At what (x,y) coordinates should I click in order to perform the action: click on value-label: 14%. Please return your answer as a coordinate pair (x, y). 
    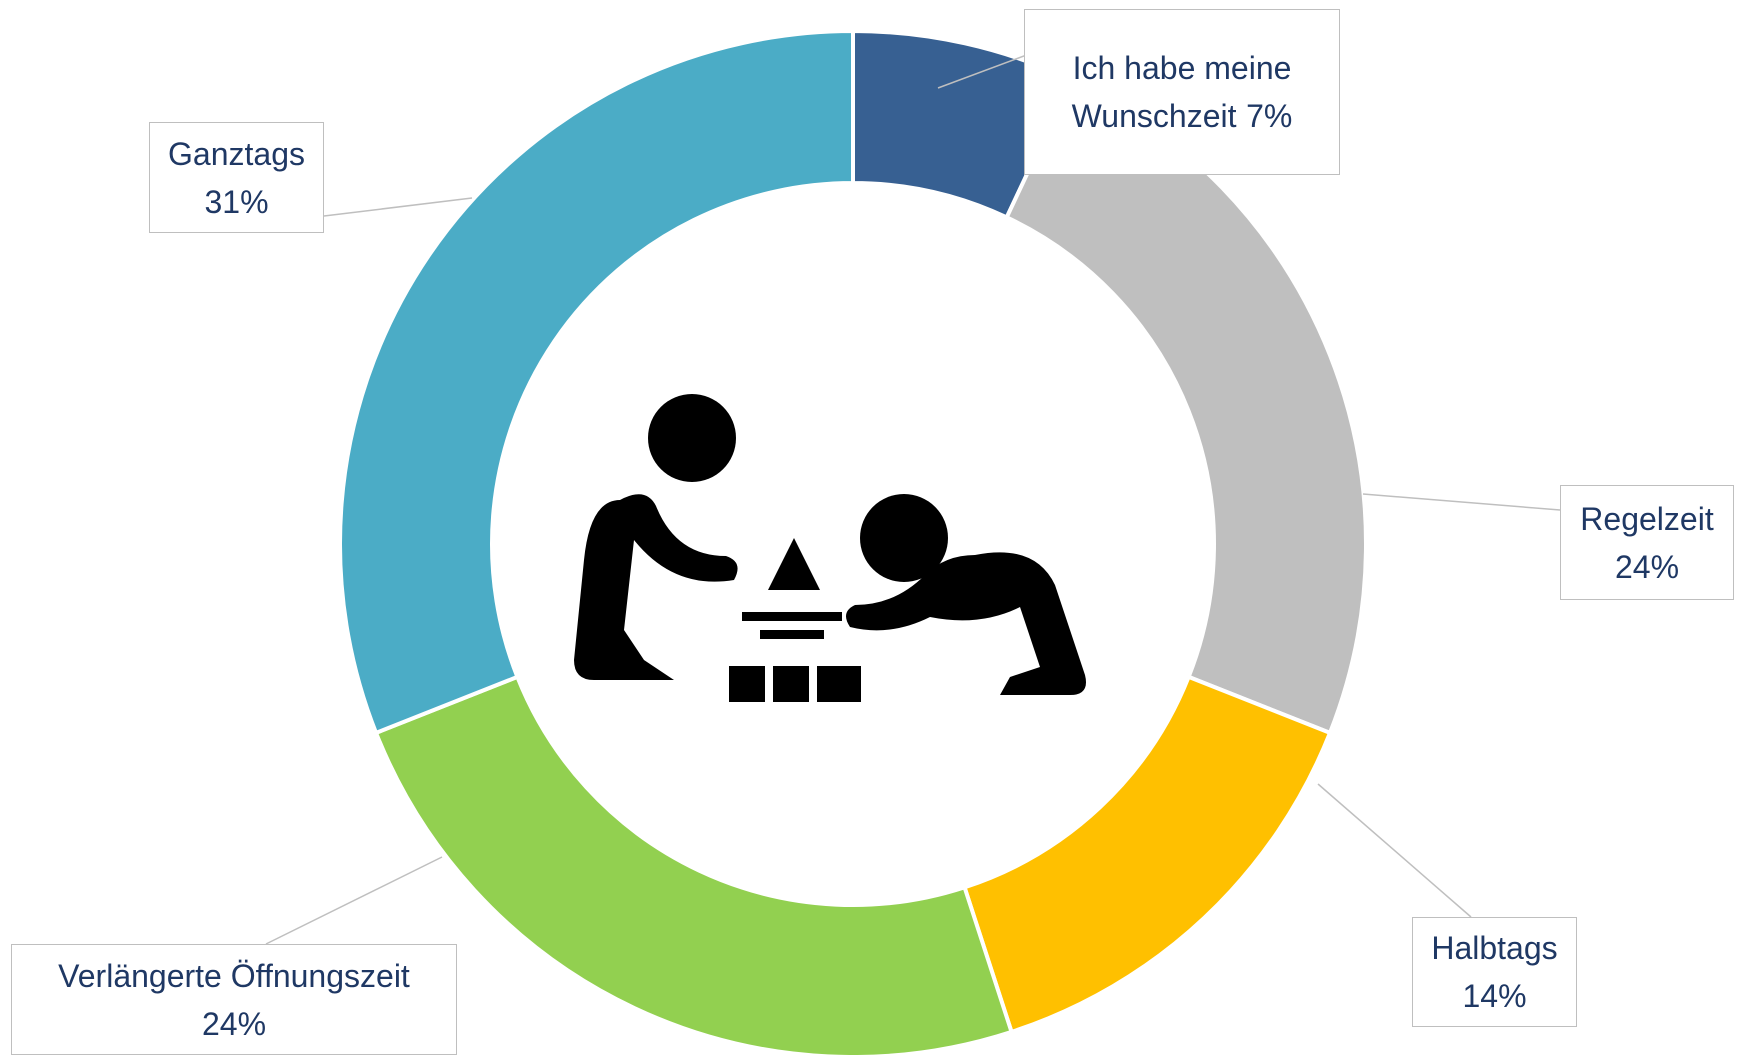
    Looking at the image, I should click on (1494, 996).